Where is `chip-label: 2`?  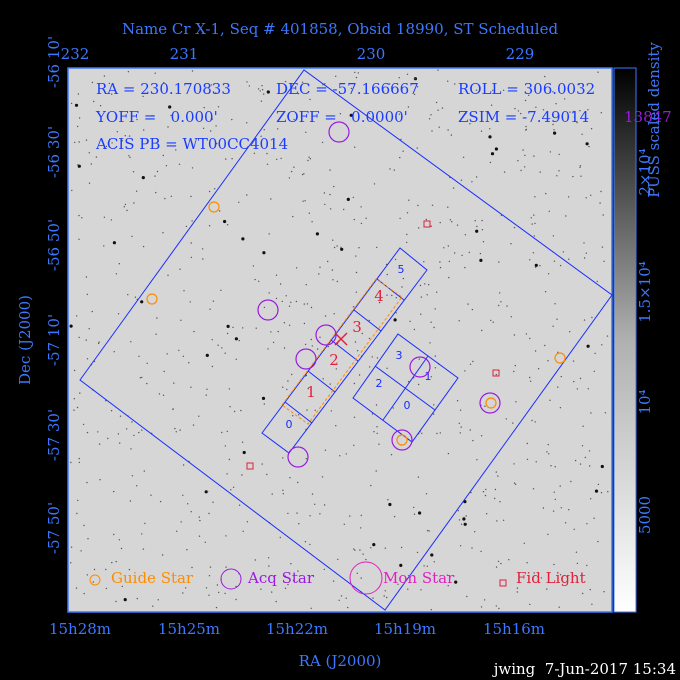 chip-label: 2 is located at coordinates (379, 383).